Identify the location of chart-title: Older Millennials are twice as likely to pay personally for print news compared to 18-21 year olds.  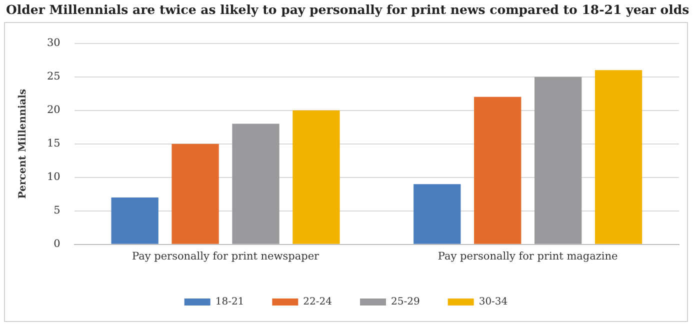
(348, 9).